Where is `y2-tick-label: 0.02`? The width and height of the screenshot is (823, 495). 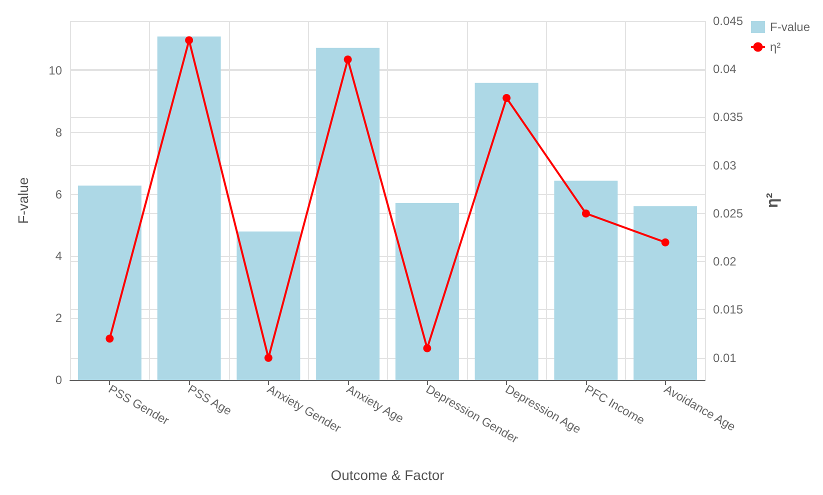 y2-tick-label: 0.02 is located at coordinates (725, 261).